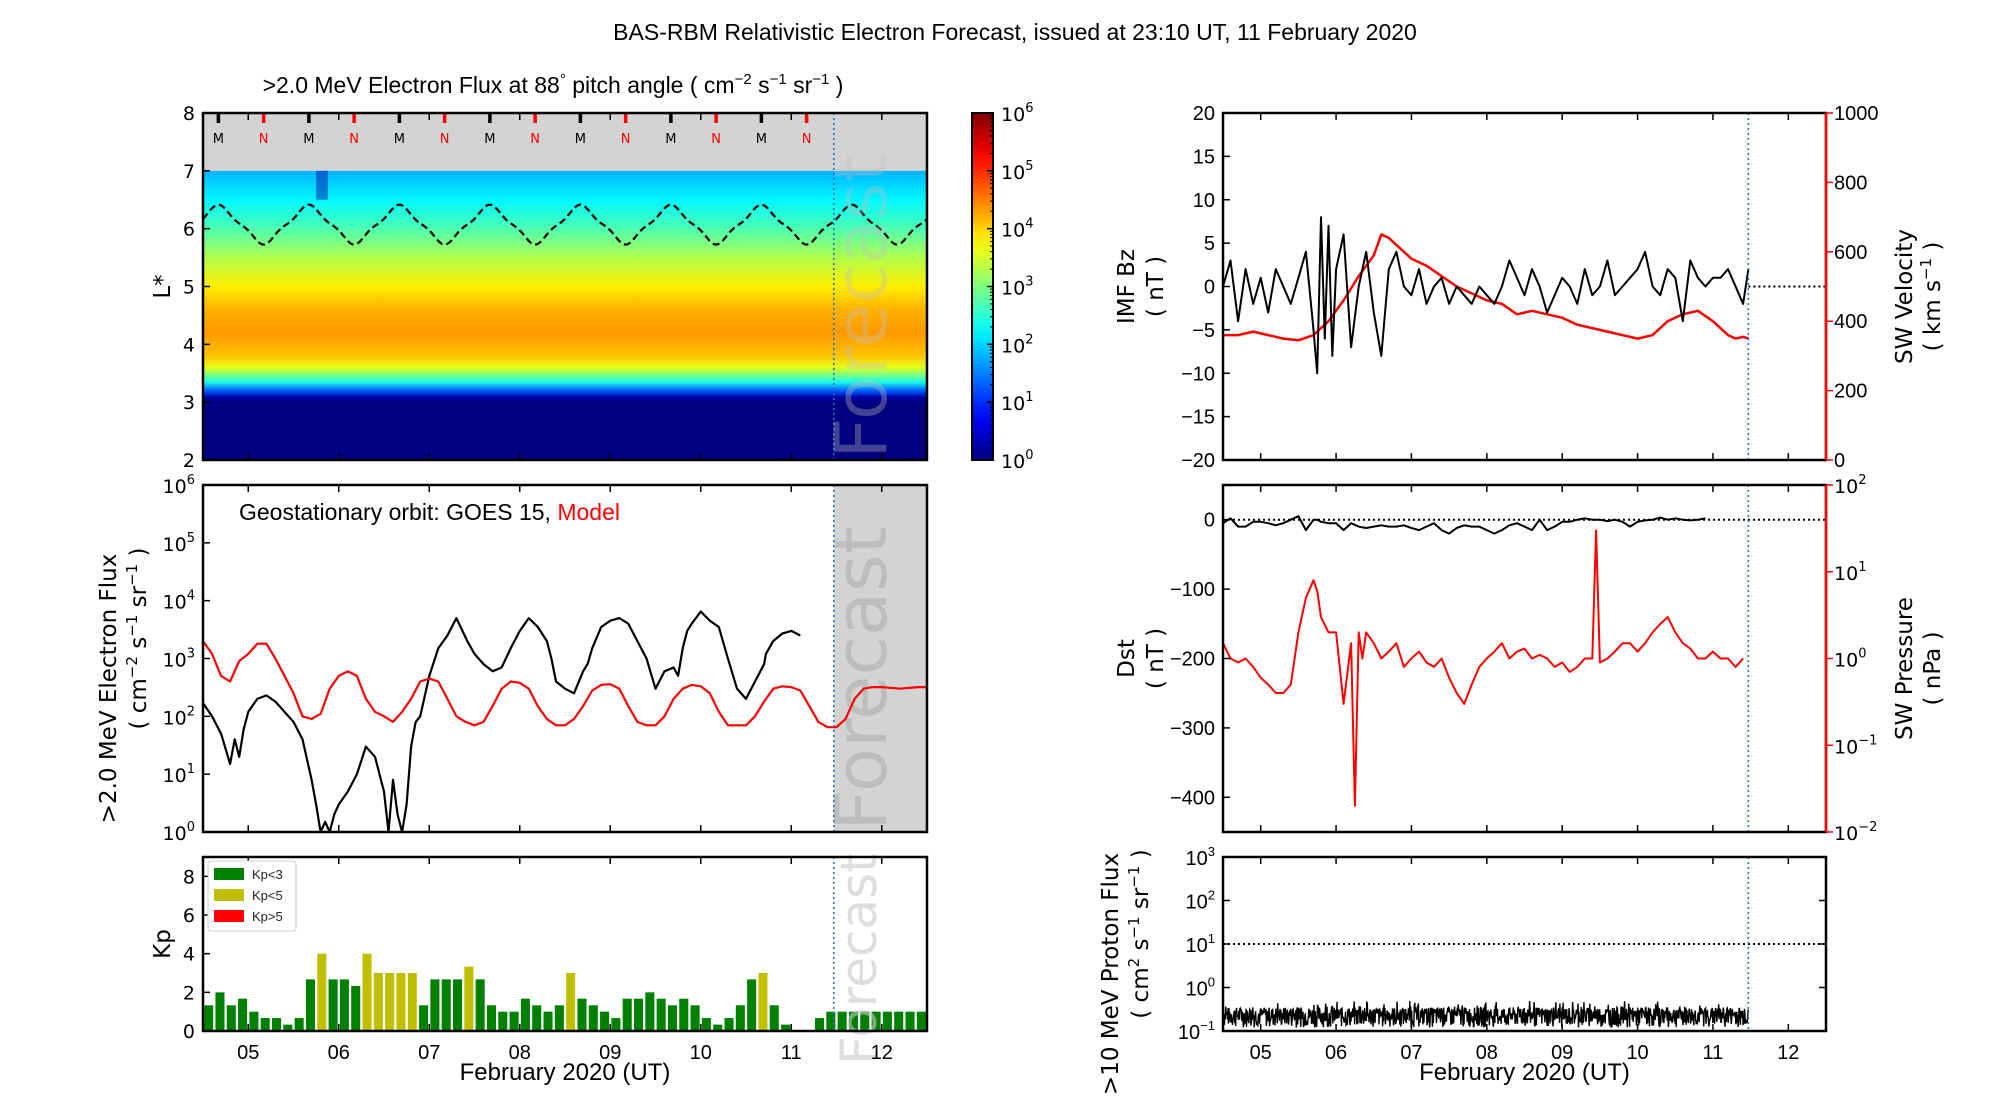  I want to click on y-tick-label-right: 10⁻², so click(1855, 832).